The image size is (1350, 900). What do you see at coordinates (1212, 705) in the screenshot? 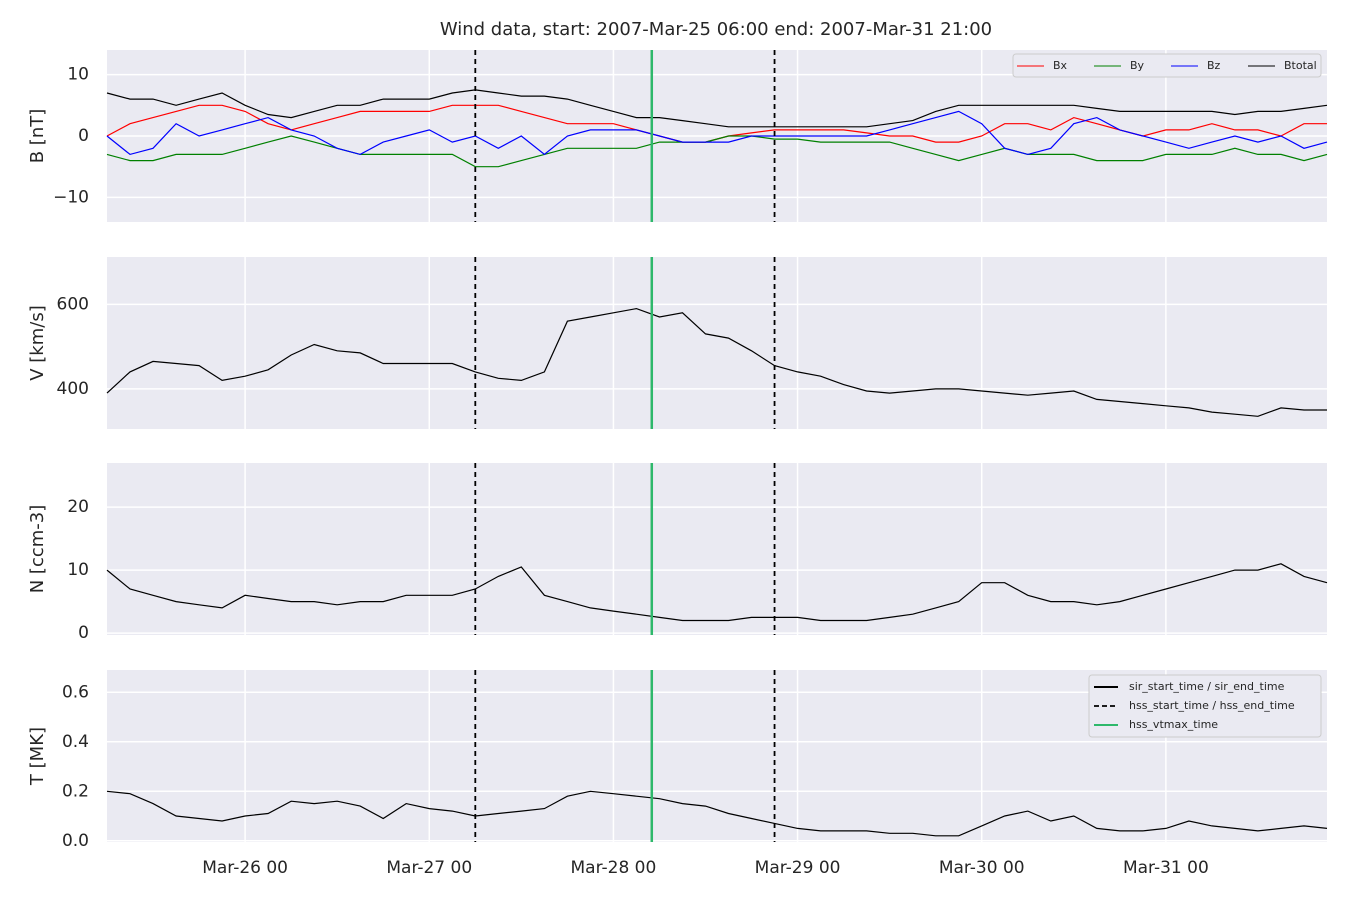
I see `legend-label: hss_start_time / hss_end_time` at bounding box center [1212, 705].